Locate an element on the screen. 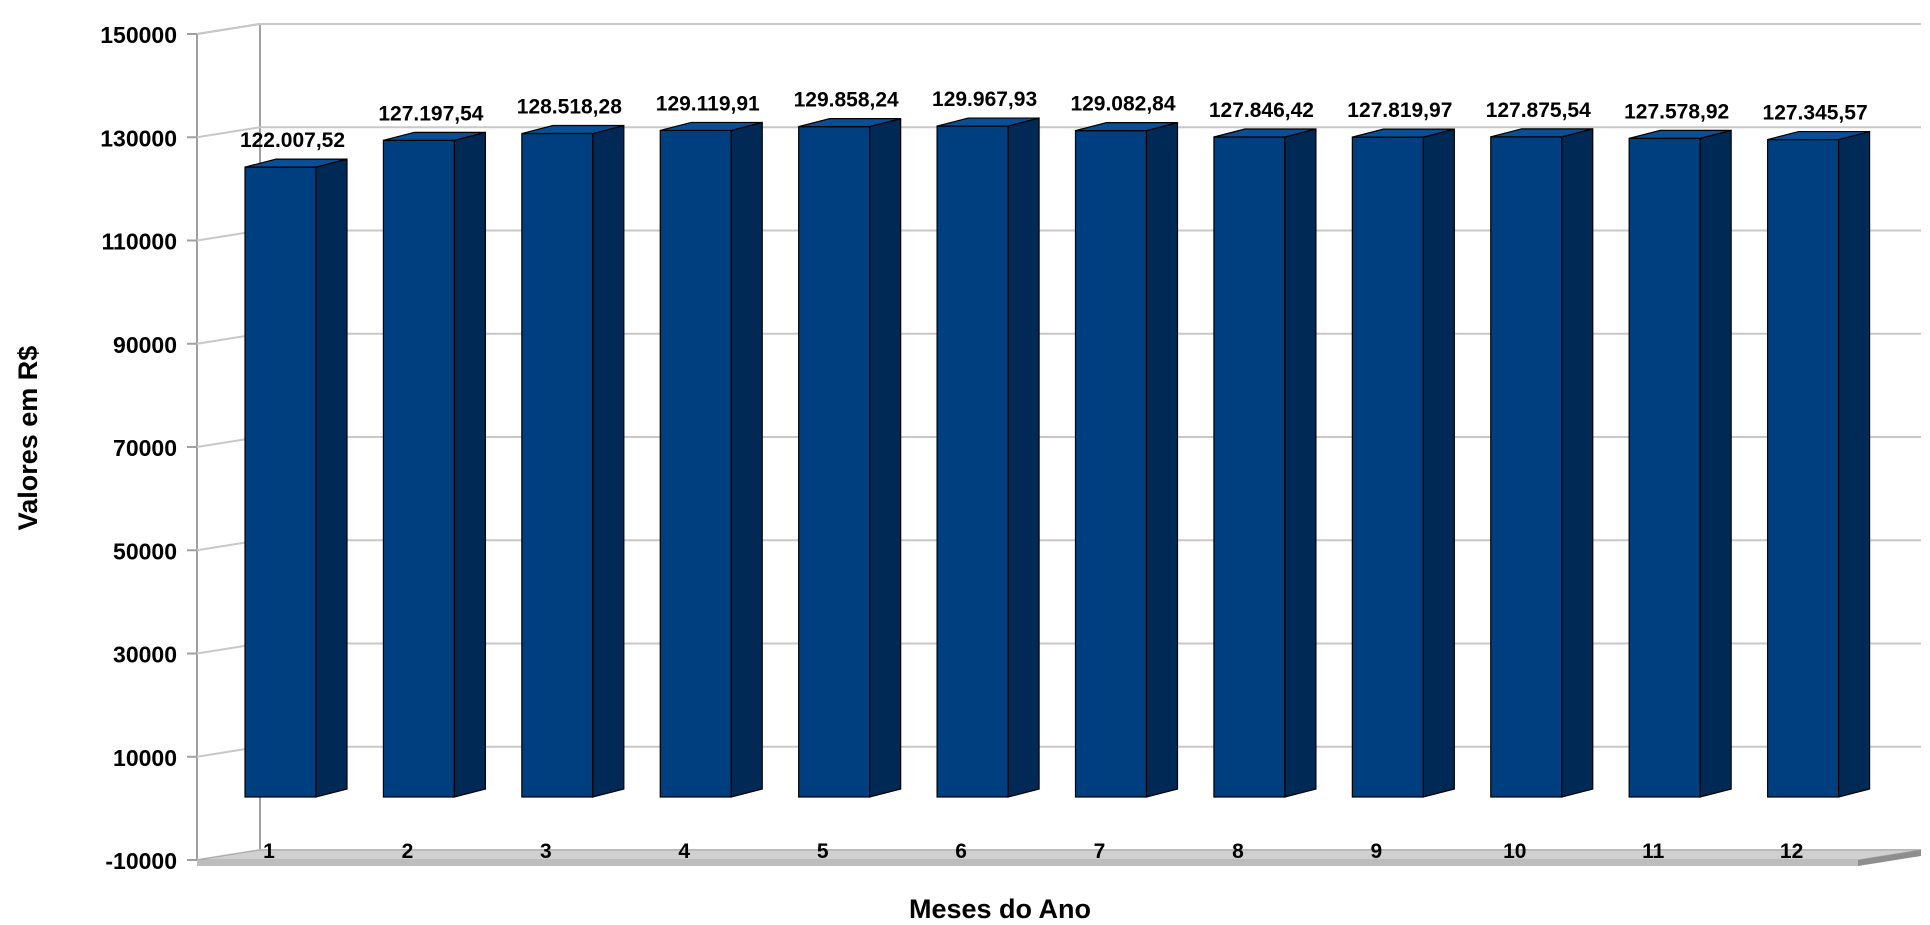 The height and width of the screenshot is (925, 1930). data-label: 129.967,93 is located at coordinates (984, 99).